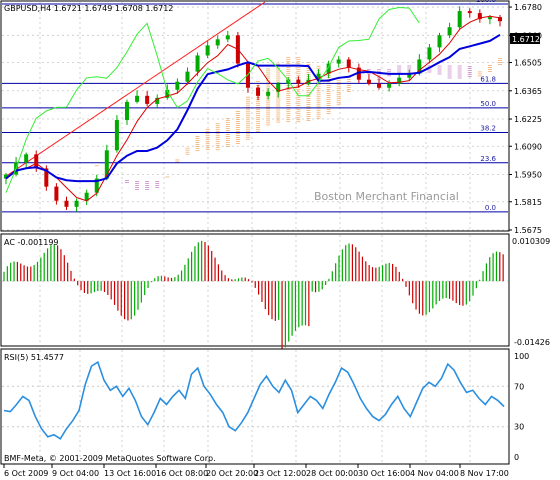  I want to click on fib-level-label: 38.2, so click(488, 128).